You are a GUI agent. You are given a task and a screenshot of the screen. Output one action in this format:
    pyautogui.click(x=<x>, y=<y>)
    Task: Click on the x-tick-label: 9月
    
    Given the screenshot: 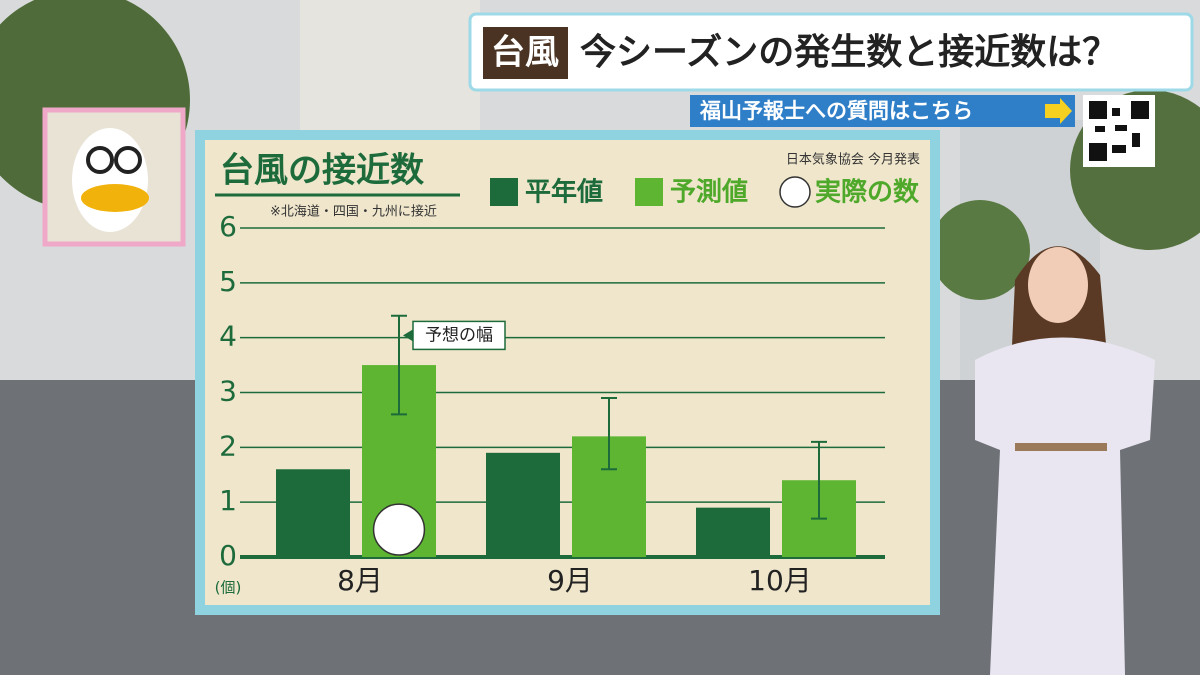 What is the action you would take?
    pyautogui.click(x=570, y=580)
    